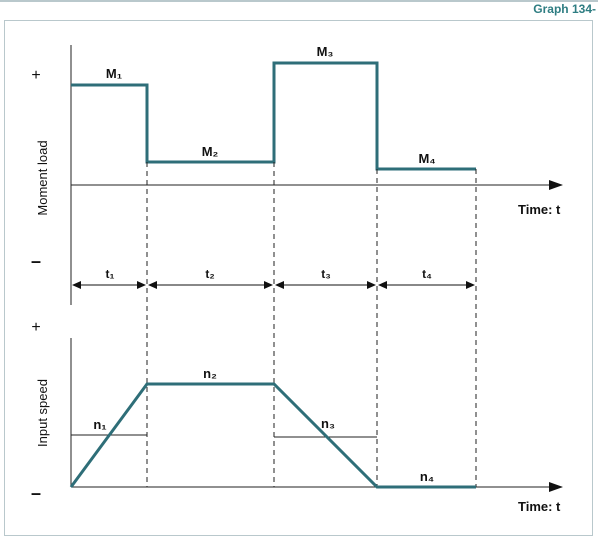 This screenshot has height=542, width=598. I want to click on interval-label-t4: t₄, so click(427, 274).